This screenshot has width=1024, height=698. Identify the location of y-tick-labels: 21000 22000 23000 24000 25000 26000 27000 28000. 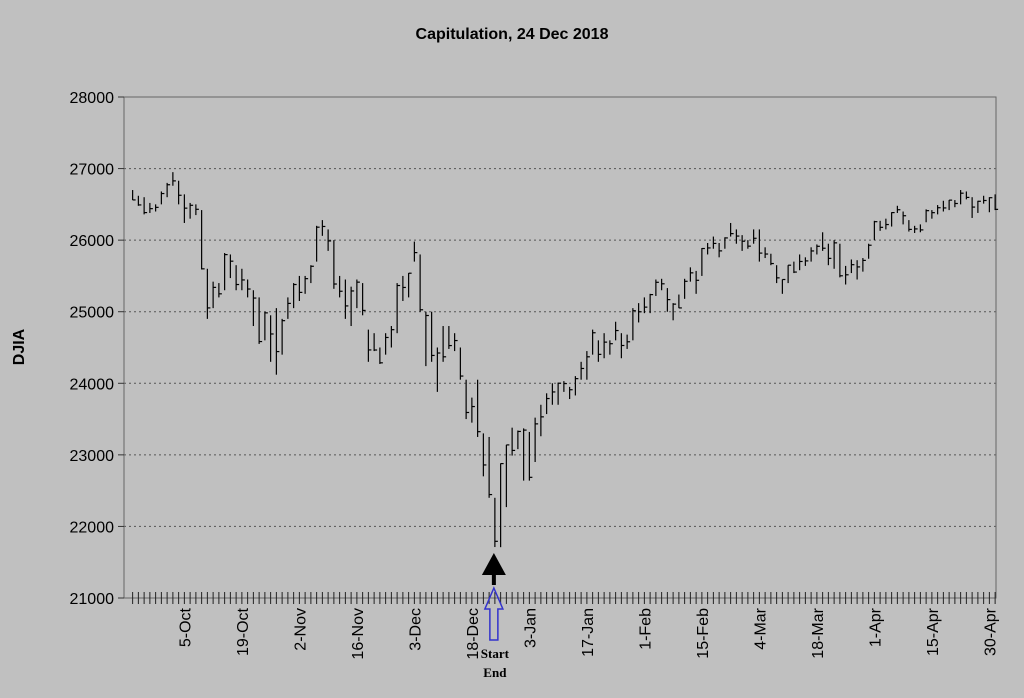
(97, 349).